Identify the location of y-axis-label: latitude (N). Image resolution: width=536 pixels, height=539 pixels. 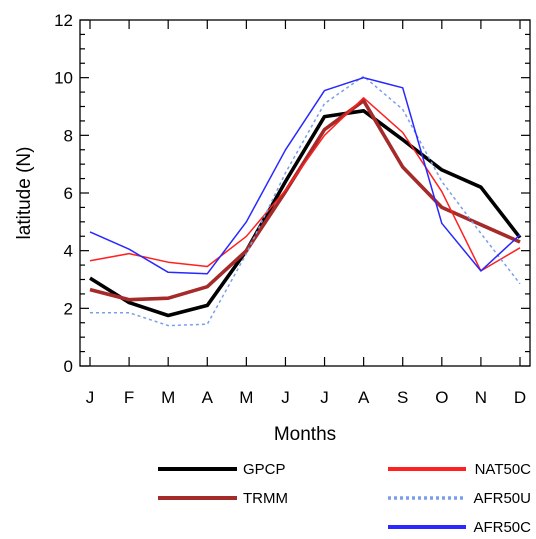
(24, 193).